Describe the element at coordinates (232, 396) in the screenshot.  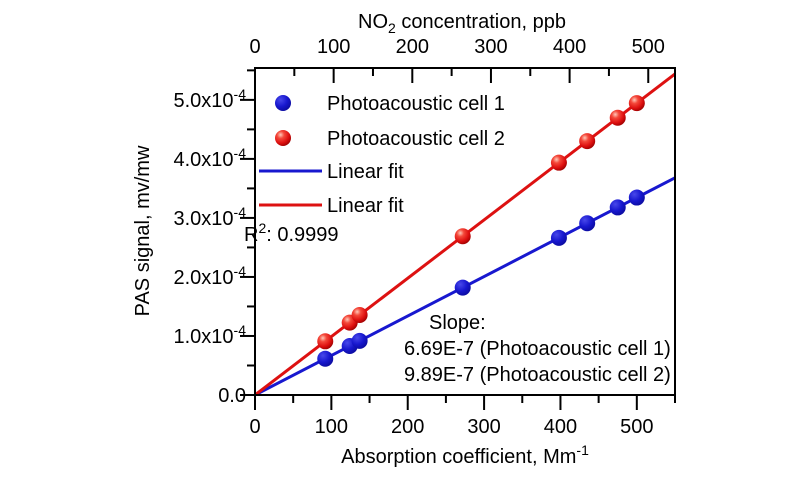
I see `left-axis-tick-label: 0.0` at that location.